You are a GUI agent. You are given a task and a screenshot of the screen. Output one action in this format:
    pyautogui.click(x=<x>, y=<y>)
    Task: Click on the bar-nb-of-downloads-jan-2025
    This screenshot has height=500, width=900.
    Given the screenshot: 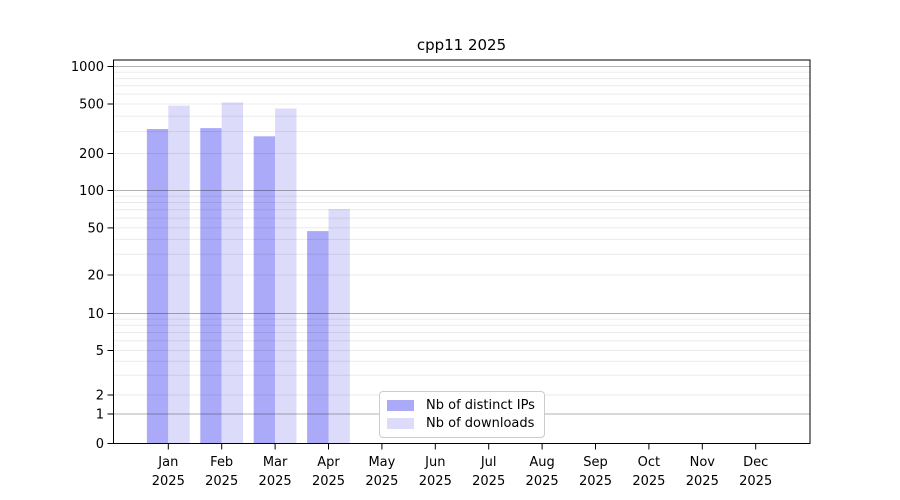 What is the action you would take?
    pyautogui.click(x=179, y=274)
    